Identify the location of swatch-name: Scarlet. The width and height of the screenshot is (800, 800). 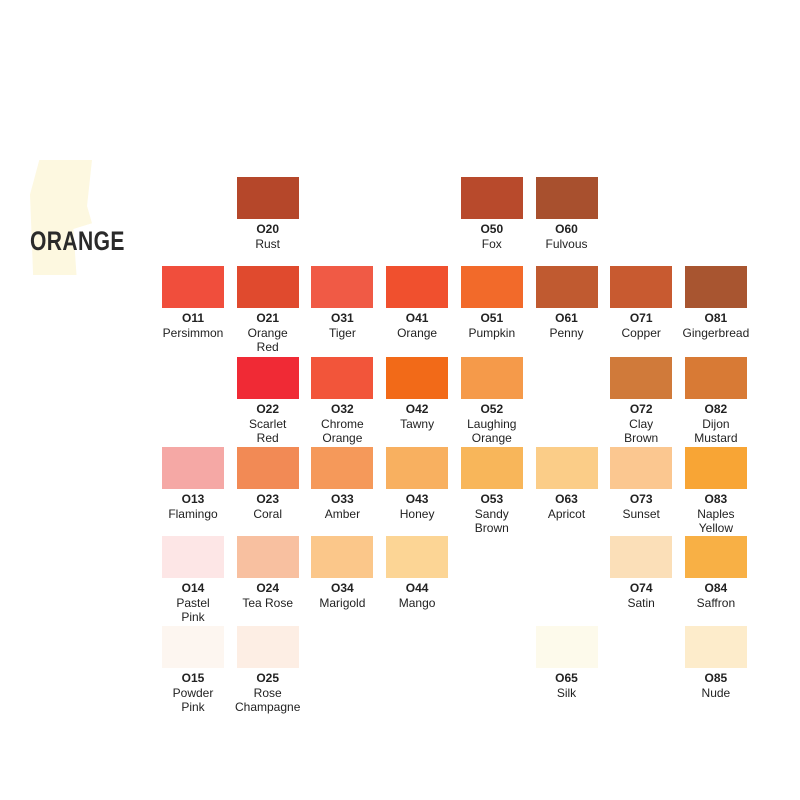
(268, 423).